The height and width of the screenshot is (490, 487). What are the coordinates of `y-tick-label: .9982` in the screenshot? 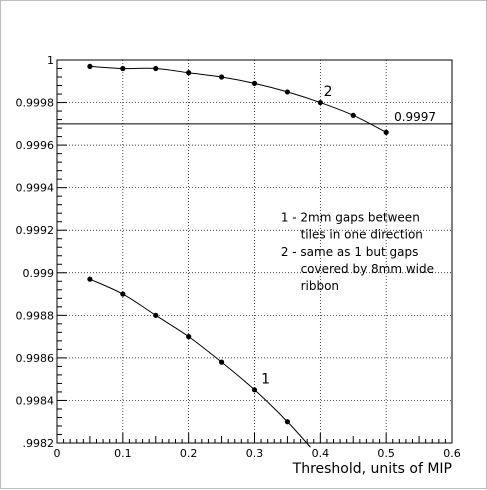 It's located at (39, 443).